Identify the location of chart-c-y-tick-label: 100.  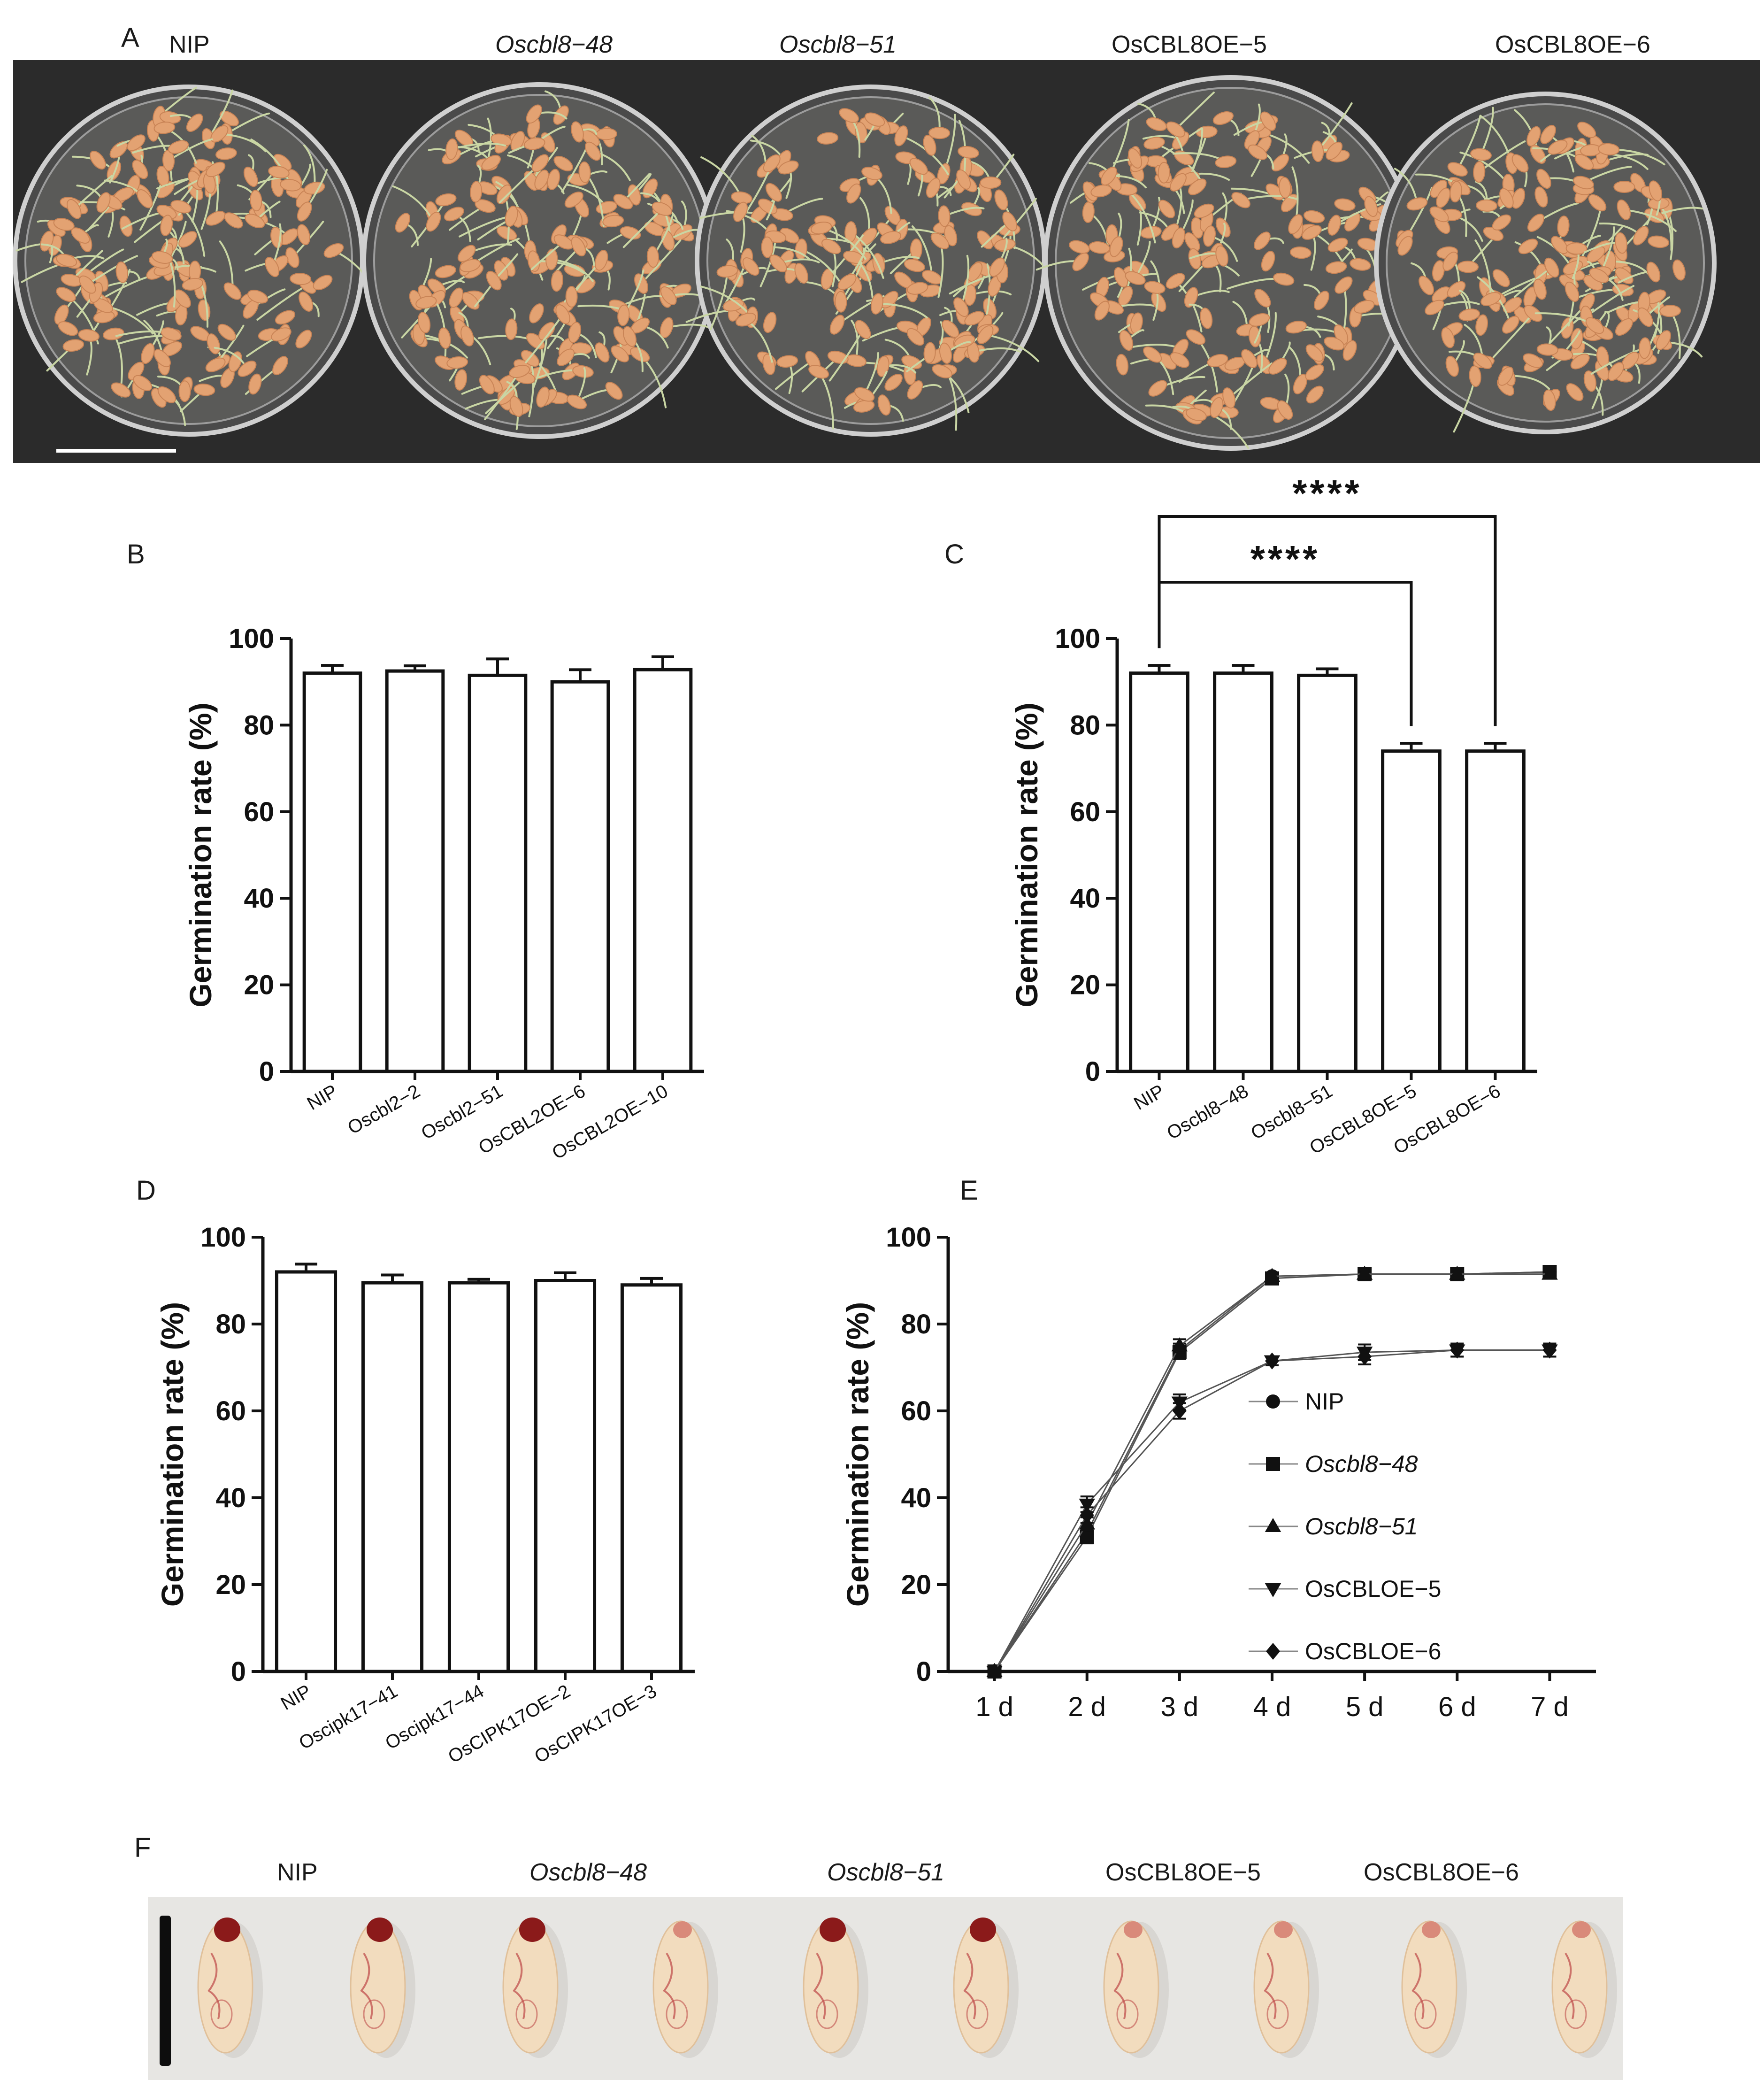
(1077, 639).